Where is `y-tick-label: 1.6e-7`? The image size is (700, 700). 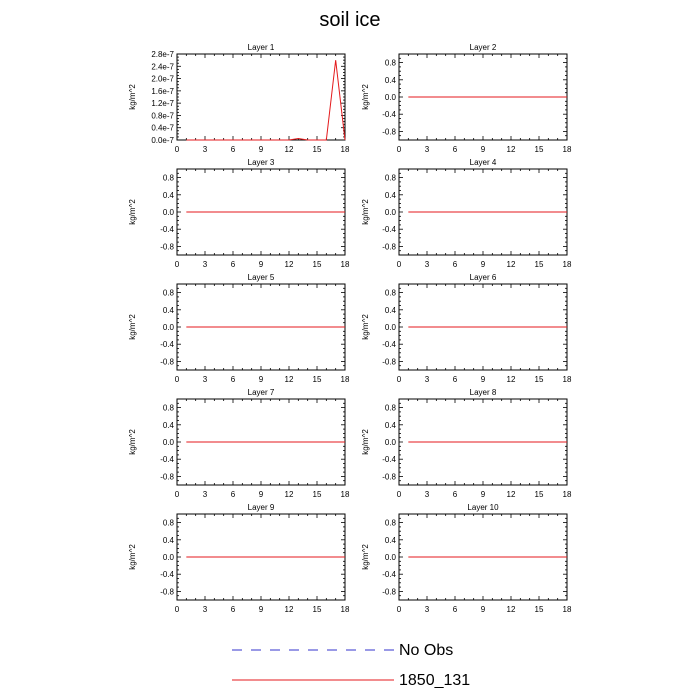 y-tick-label: 1.6e-7 is located at coordinates (162, 91).